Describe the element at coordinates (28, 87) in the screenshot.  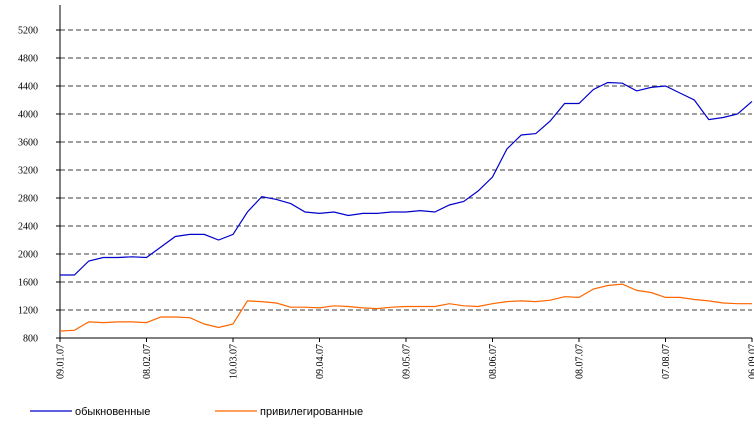
I see `y-tick-label: 4400` at that location.